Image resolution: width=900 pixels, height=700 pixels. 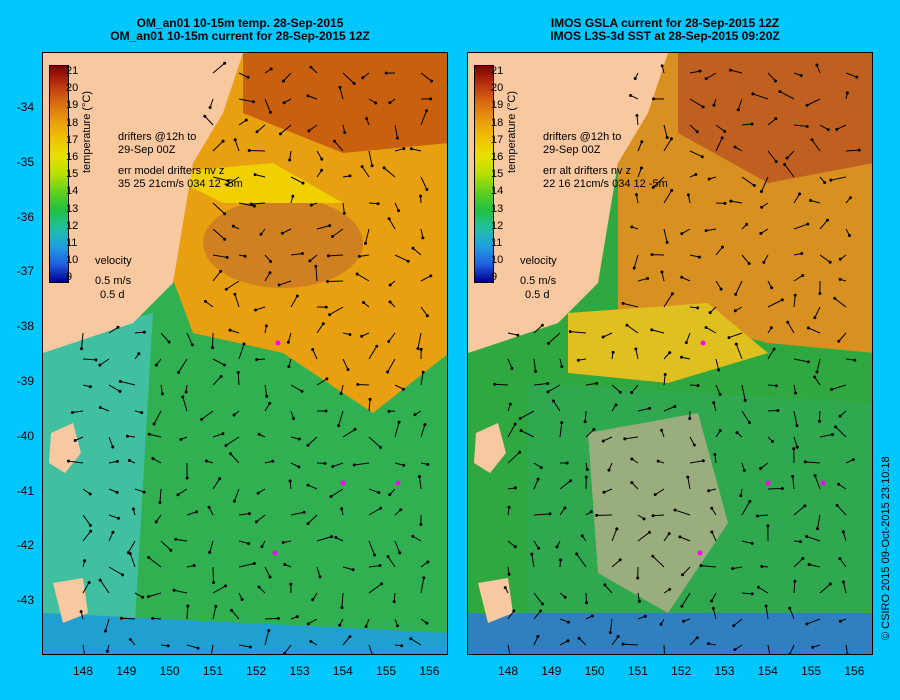 I want to click on y-axis-tick-label: -35, so click(x=25, y=161).